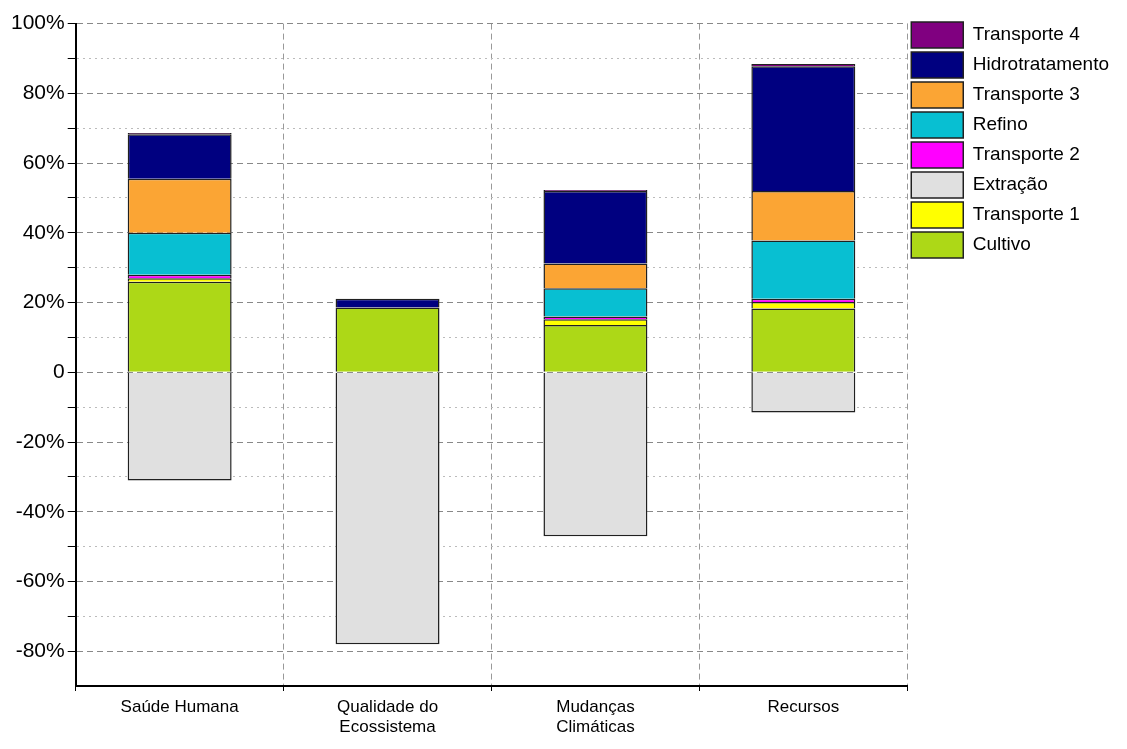 The image size is (1127, 749). Describe the element at coordinates (1010, 184) in the screenshot. I see `legend-label: Extração` at that location.